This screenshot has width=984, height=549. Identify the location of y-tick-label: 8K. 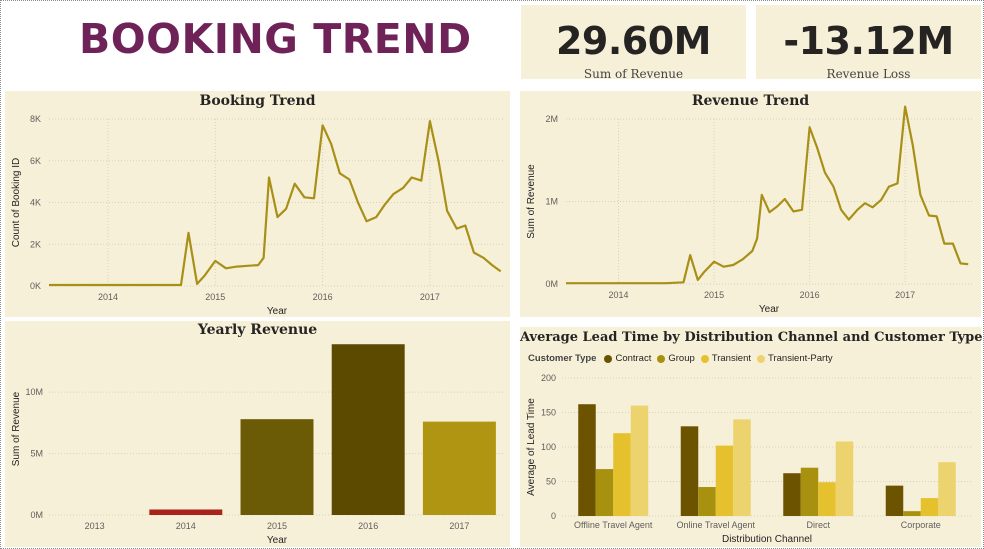
(35, 119).